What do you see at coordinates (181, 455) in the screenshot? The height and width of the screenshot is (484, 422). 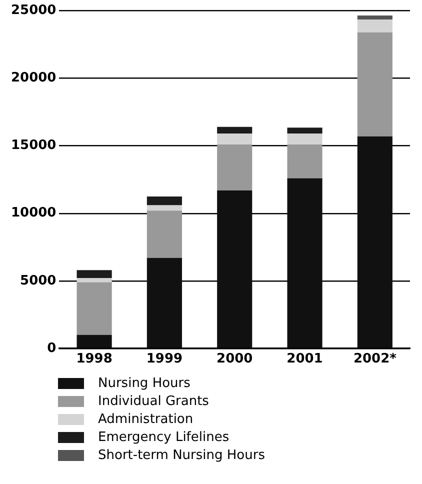 I see `legend-label: Short-term Nursing Hours` at bounding box center [181, 455].